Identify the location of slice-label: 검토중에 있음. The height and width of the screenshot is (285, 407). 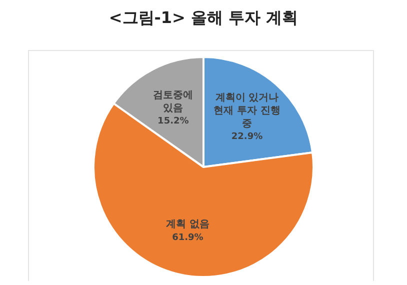
(173, 102).